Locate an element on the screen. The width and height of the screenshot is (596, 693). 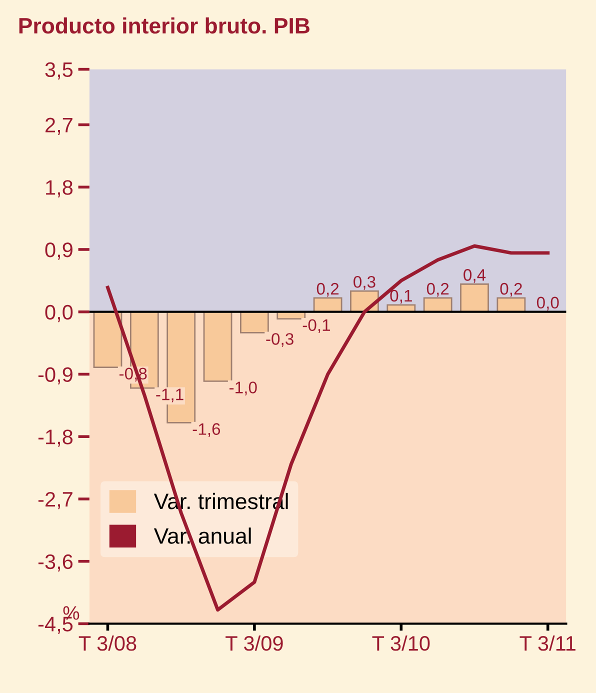
data-label: -0,3 is located at coordinates (280, 340).